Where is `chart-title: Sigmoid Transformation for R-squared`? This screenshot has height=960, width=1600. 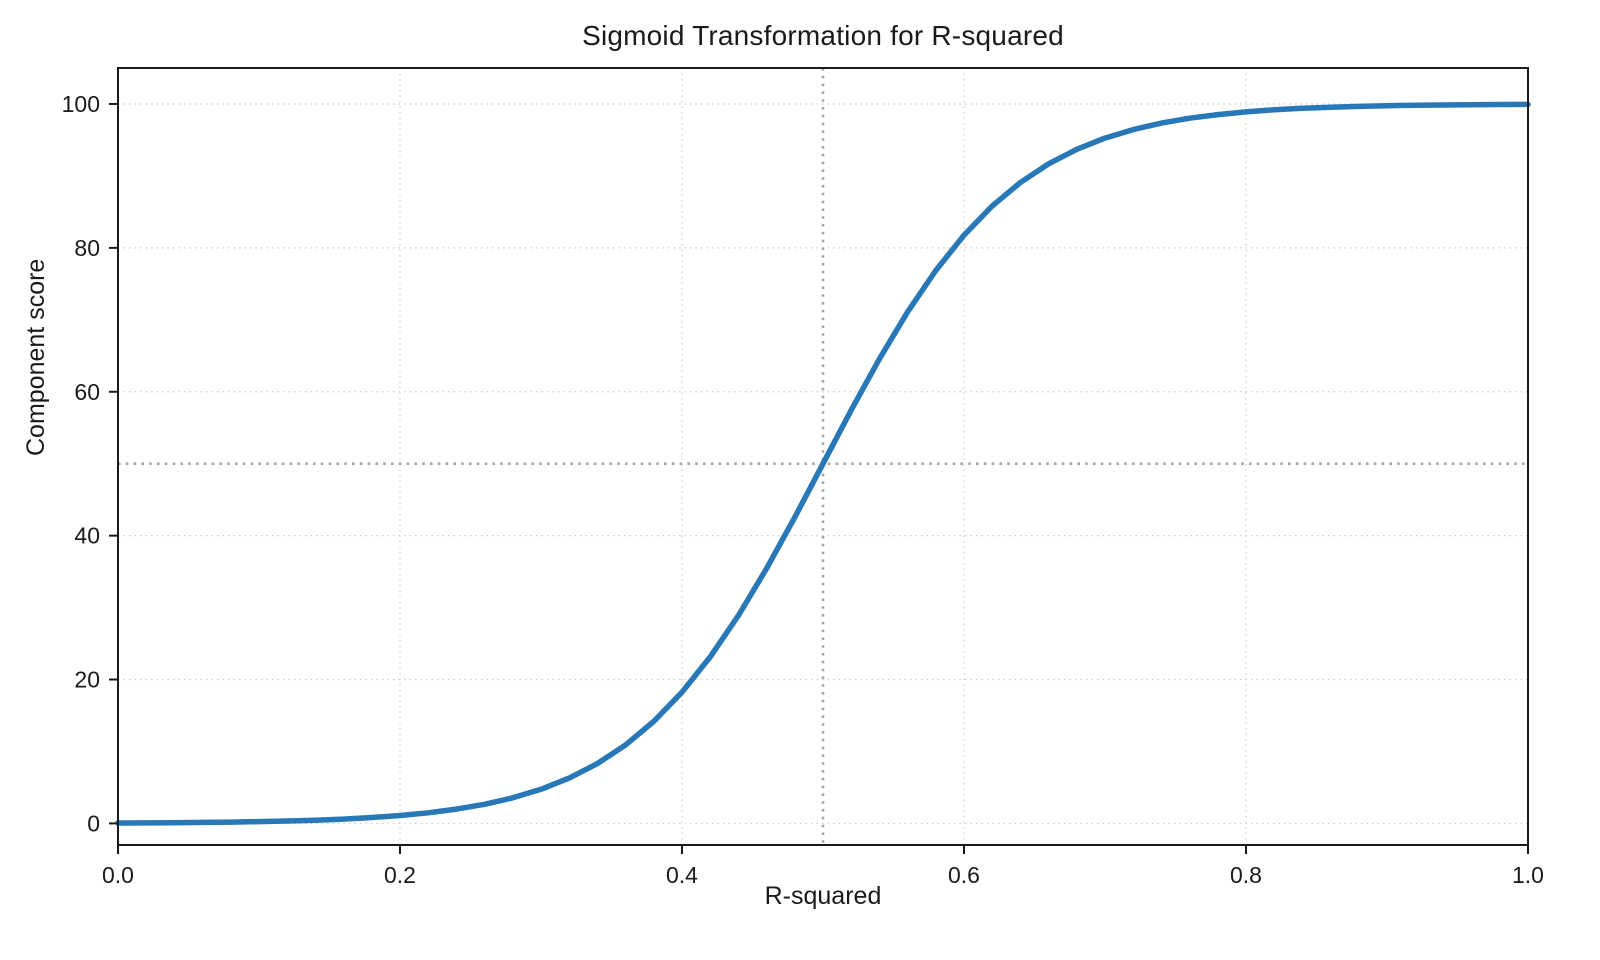
chart-title: Sigmoid Transformation for R-squared is located at coordinates (823, 35).